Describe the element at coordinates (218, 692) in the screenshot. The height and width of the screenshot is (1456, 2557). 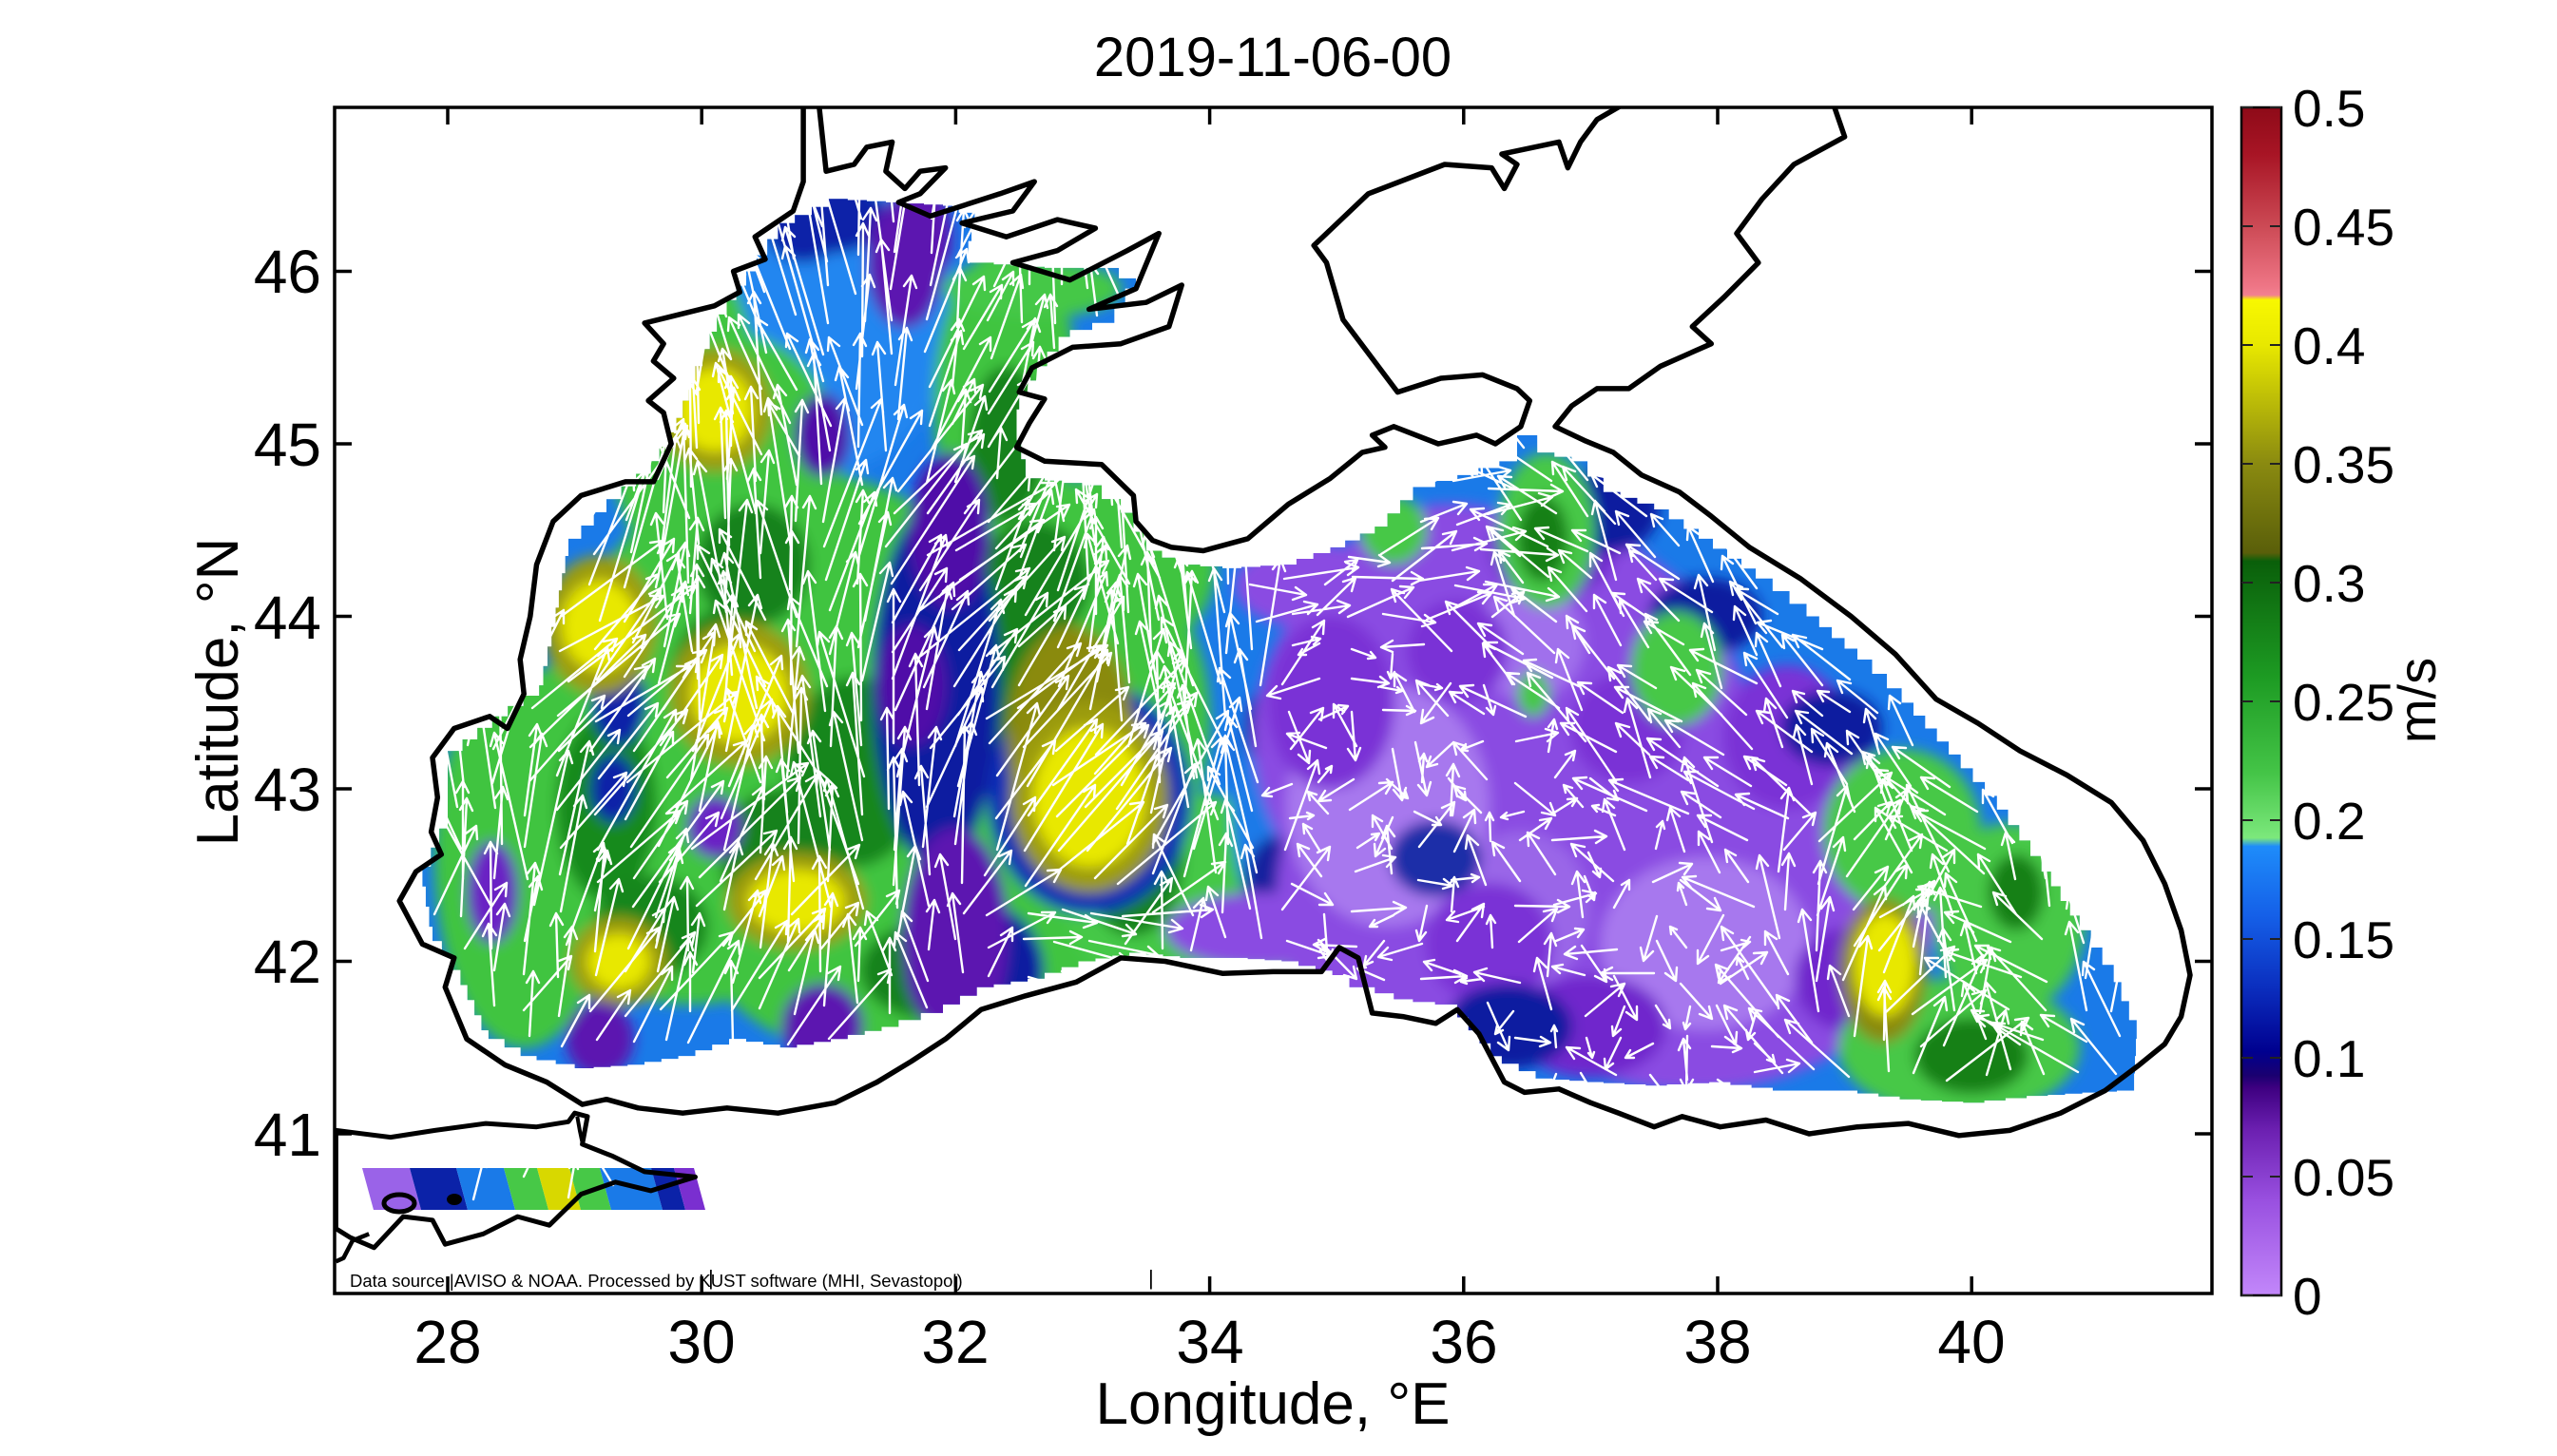
I see `svg-text: Latitude, °N` at that location.